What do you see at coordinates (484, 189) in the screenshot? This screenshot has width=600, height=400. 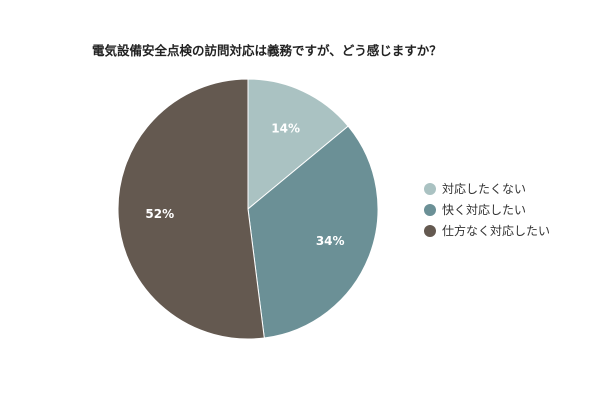 I see `legend-label: 対応したくない` at bounding box center [484, 189].